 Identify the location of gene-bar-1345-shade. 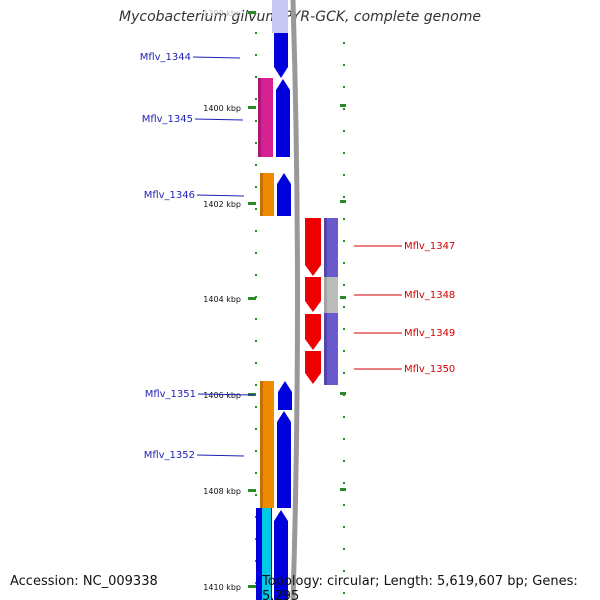
(259, 117).